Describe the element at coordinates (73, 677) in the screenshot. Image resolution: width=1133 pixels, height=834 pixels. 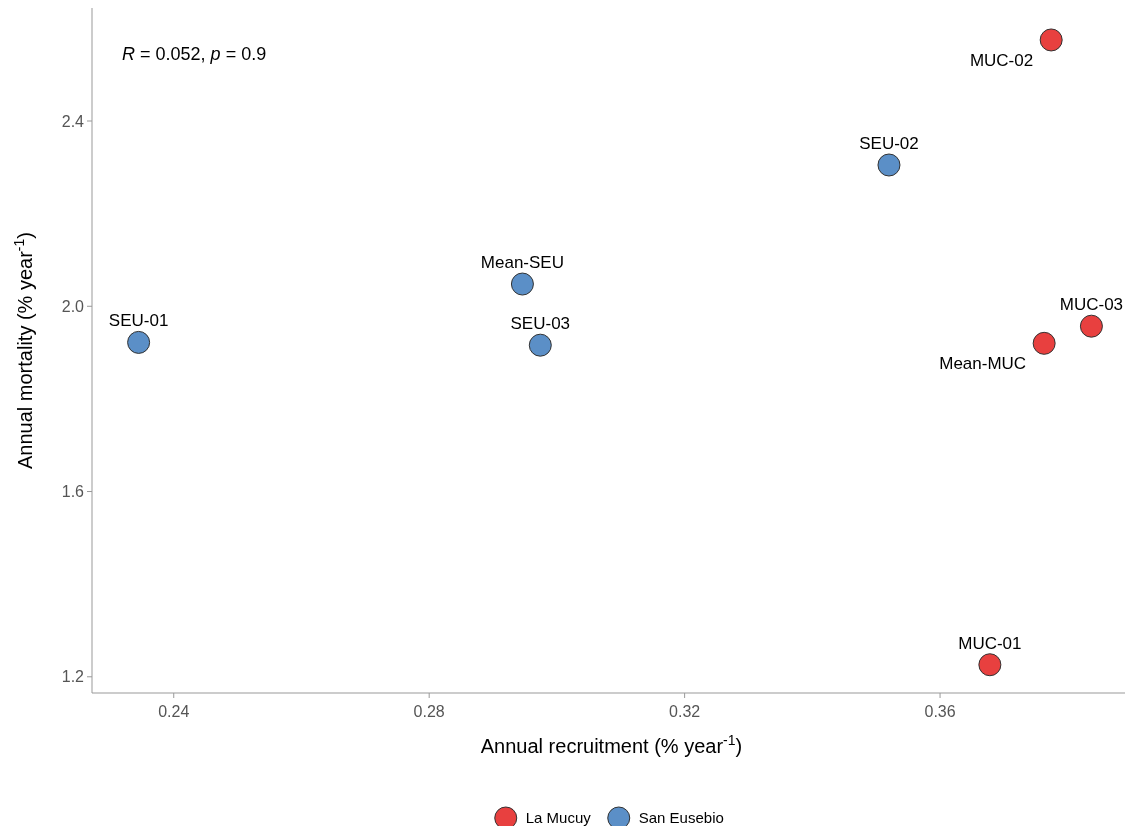
I see `y-tick-label: 1.2` at that location.